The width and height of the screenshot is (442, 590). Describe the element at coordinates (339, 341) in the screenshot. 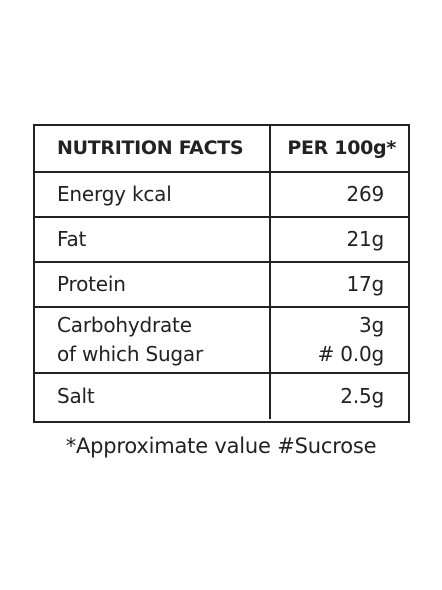

I see `row-value-carbohydrate: 3g # 0.0g` at that location.